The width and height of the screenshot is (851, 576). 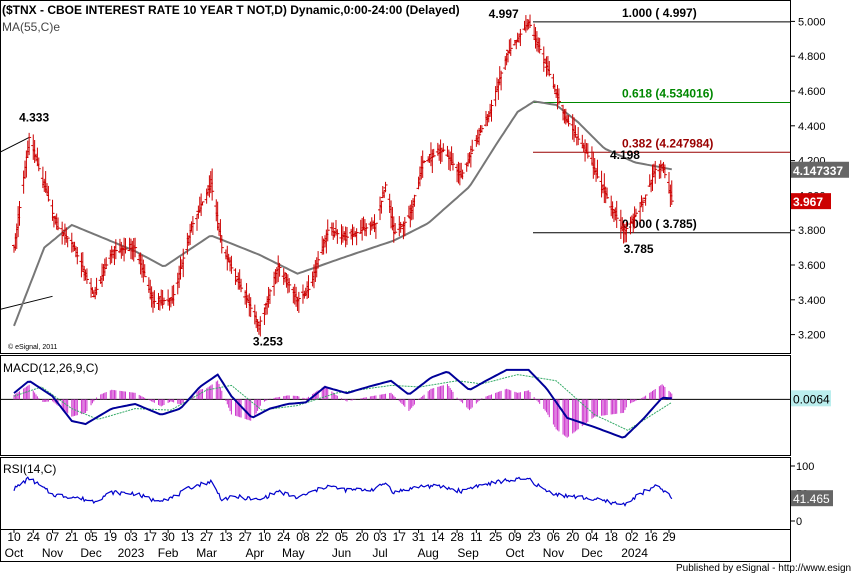 I want to click on x-month-label: May, so click(x=293, y=553).